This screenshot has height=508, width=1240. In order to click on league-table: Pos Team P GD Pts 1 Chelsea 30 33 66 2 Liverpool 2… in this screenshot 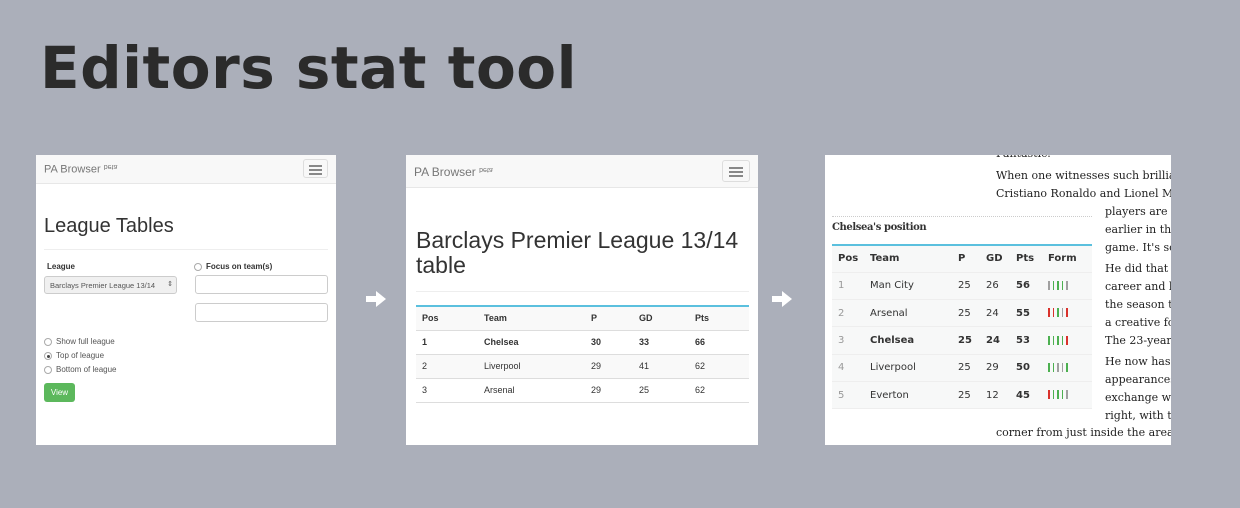, I will do `click(582, 354)`.